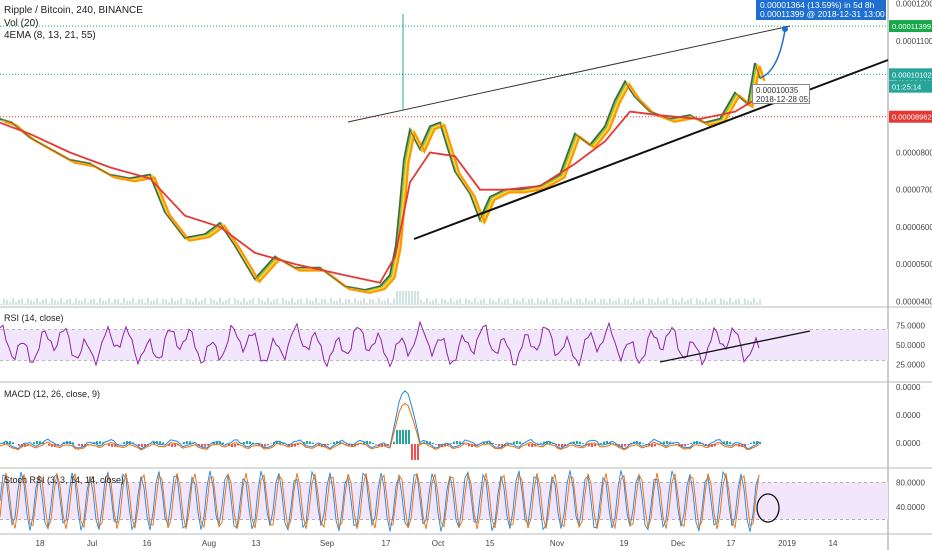  What do you see at coordinates (256, 543) in the screenshot?
I see `x-tick-label: 13` at bounding box center [256, 543].